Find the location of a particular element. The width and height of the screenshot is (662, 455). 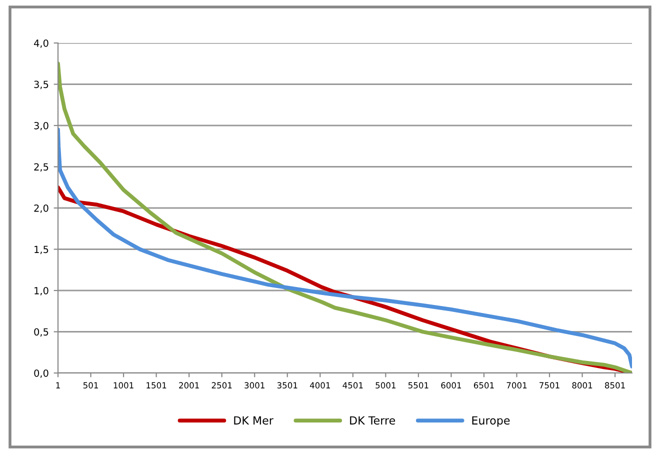

y-tick-label: 2,5 is located at coordinates (41, 167).